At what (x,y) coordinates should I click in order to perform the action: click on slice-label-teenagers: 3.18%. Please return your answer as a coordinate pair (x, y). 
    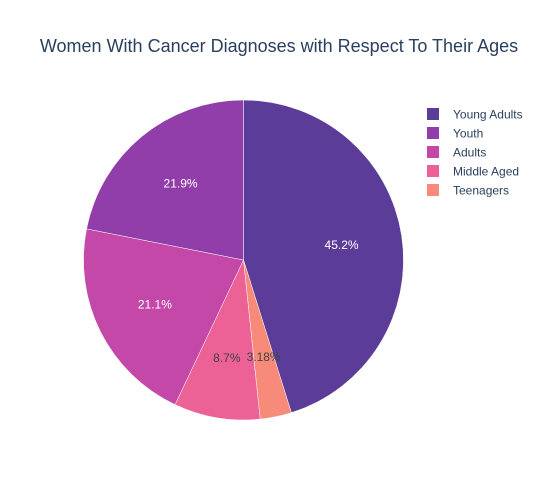
    Looking at the image, I should click on (264, 357).